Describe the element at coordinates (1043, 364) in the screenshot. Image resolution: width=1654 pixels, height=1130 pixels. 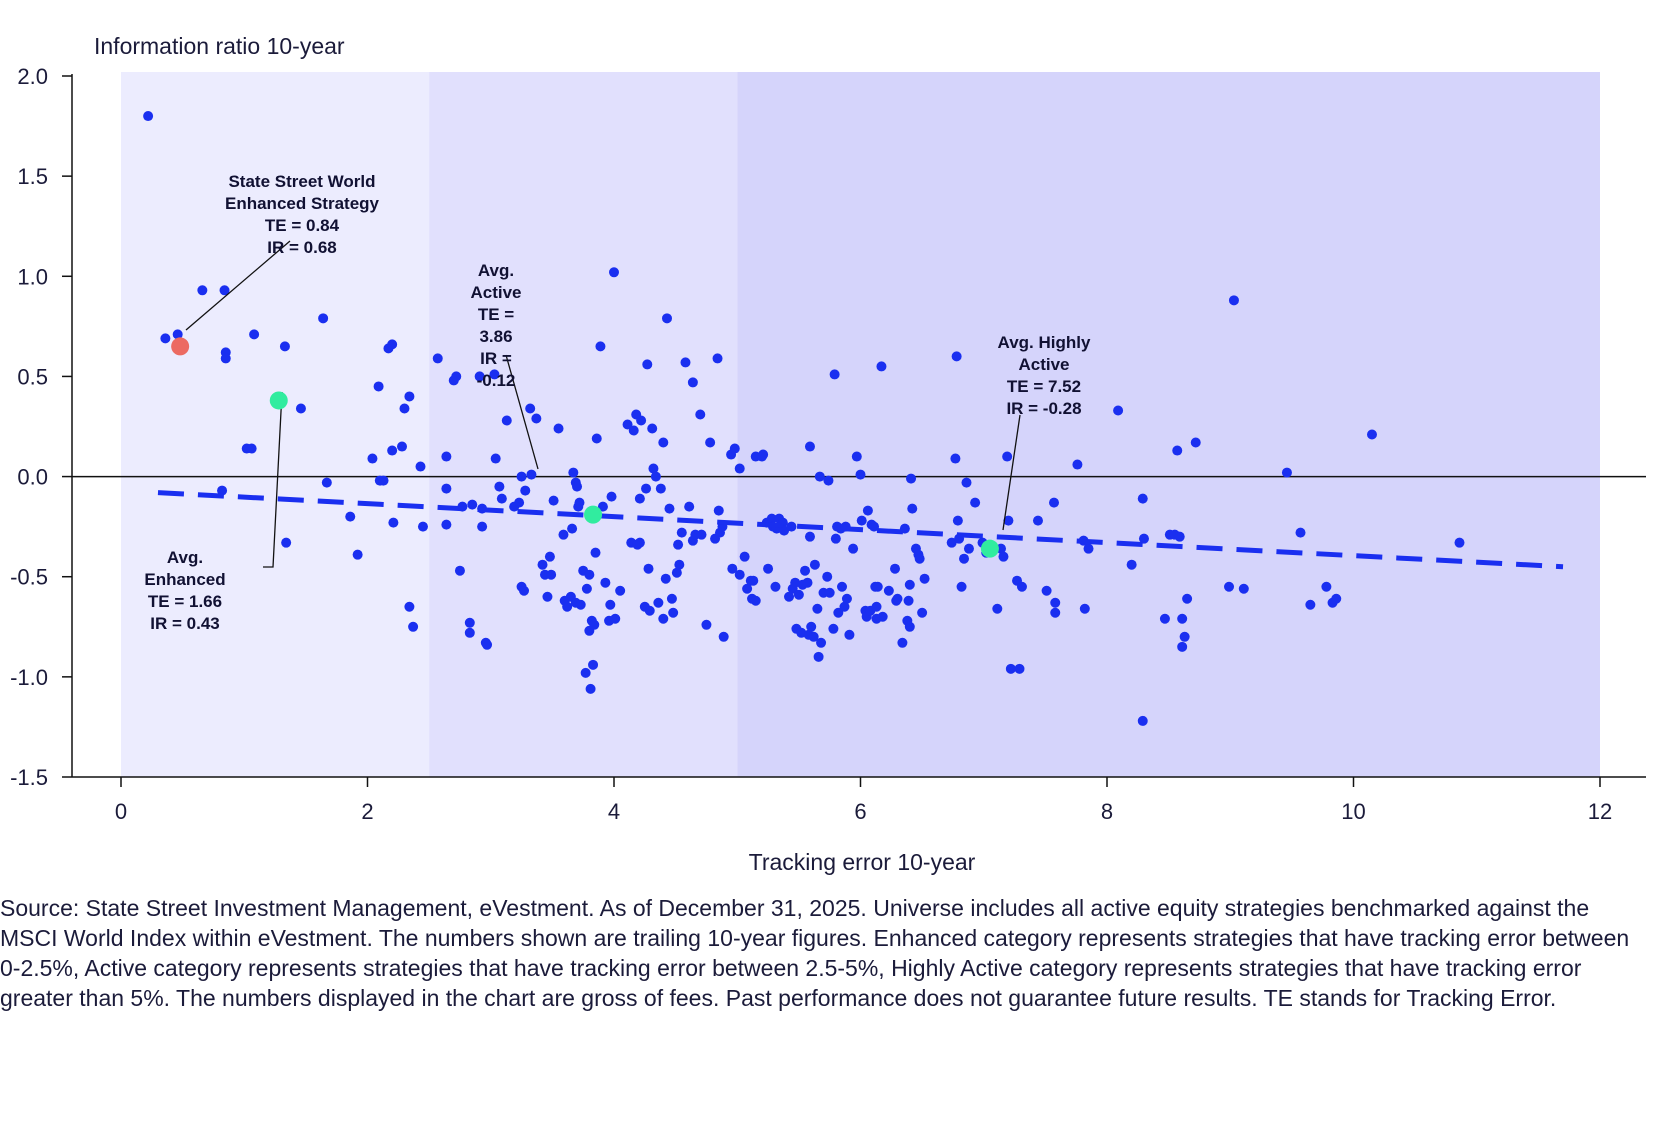
I see `annotation-label-3-line-1: Active` at that location.